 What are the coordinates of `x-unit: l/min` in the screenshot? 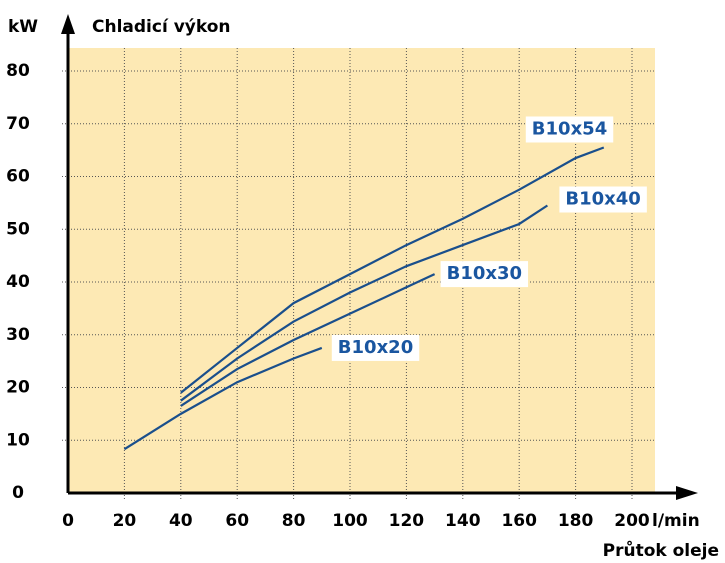 It's located at (676, 521).